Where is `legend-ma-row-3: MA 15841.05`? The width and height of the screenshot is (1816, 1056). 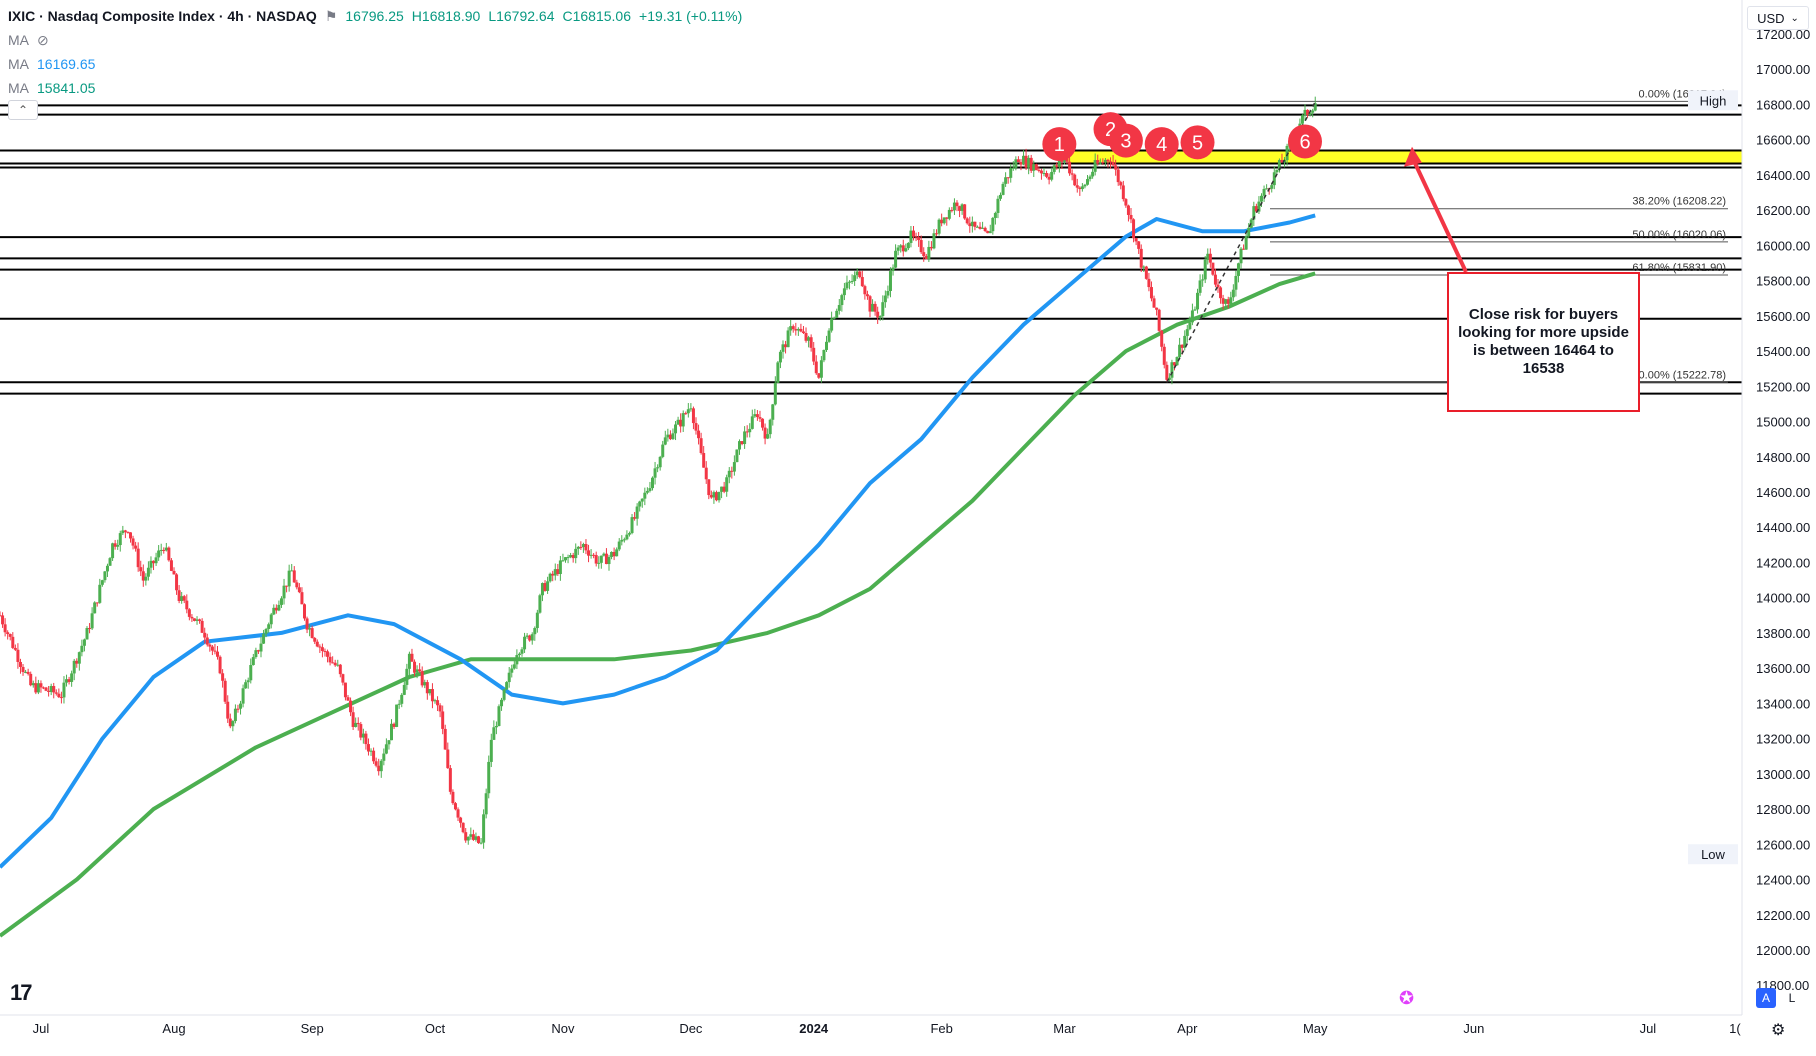
legend-ma-row-3: MA 15841.05 is located at coordinates (375, 88).